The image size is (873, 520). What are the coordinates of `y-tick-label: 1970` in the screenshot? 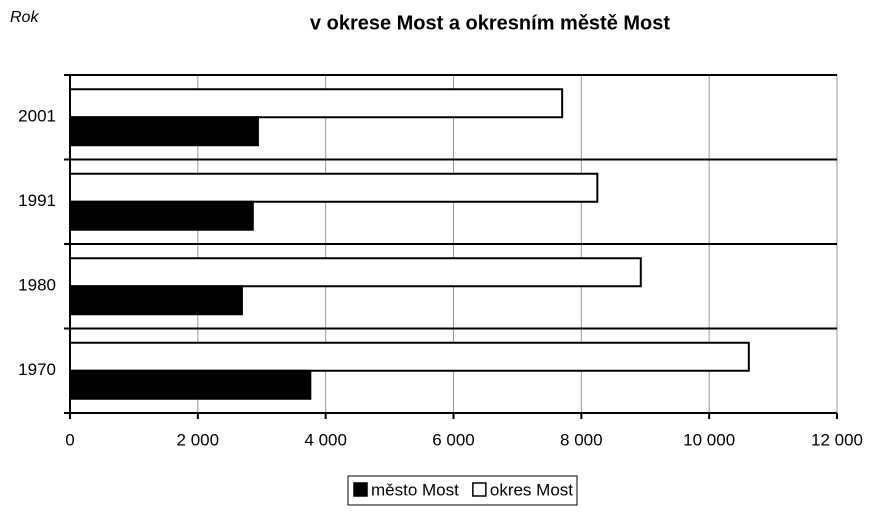 It's located at (37, 369).